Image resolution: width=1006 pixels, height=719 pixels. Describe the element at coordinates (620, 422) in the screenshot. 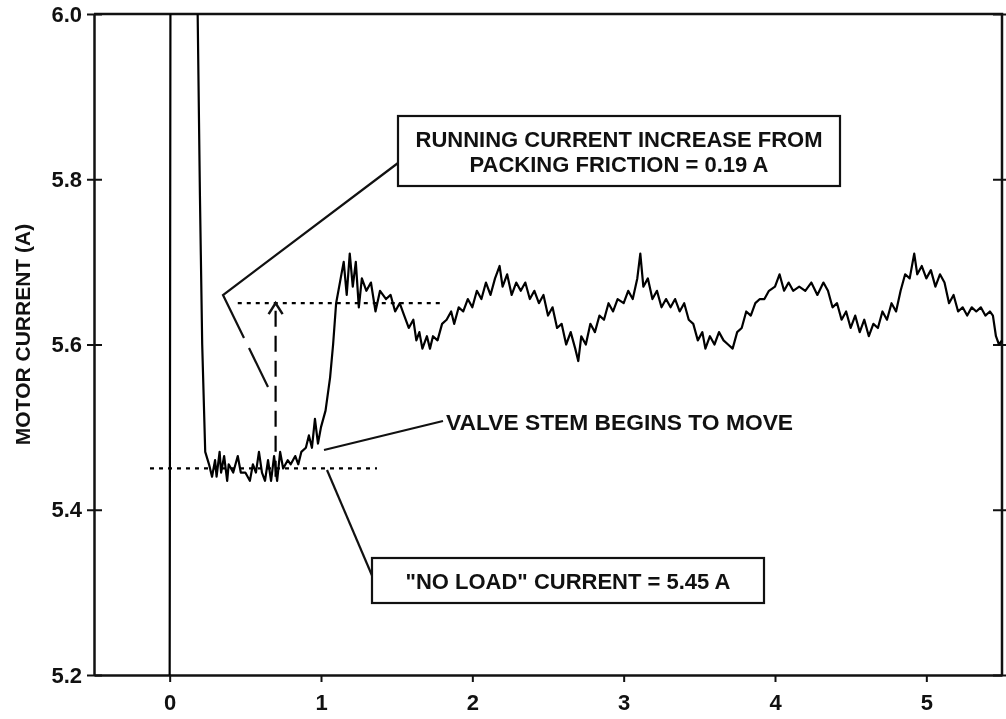

I see `annotation: VALVE STEM BEGINS TO MOVE` at that location.